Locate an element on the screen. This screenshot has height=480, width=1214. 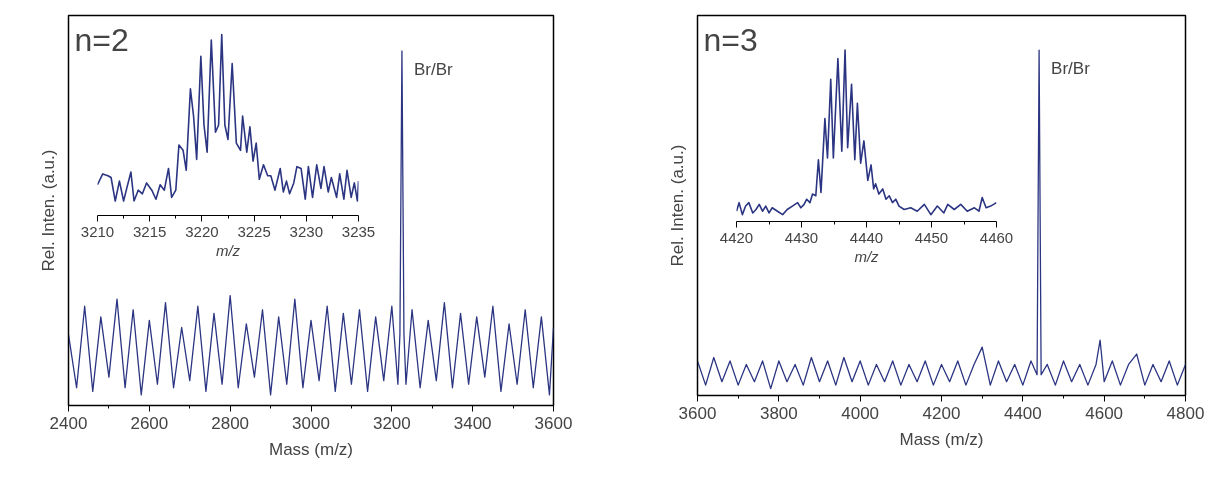
x-tick-label: 3220 is located at coordinates (202, 231).